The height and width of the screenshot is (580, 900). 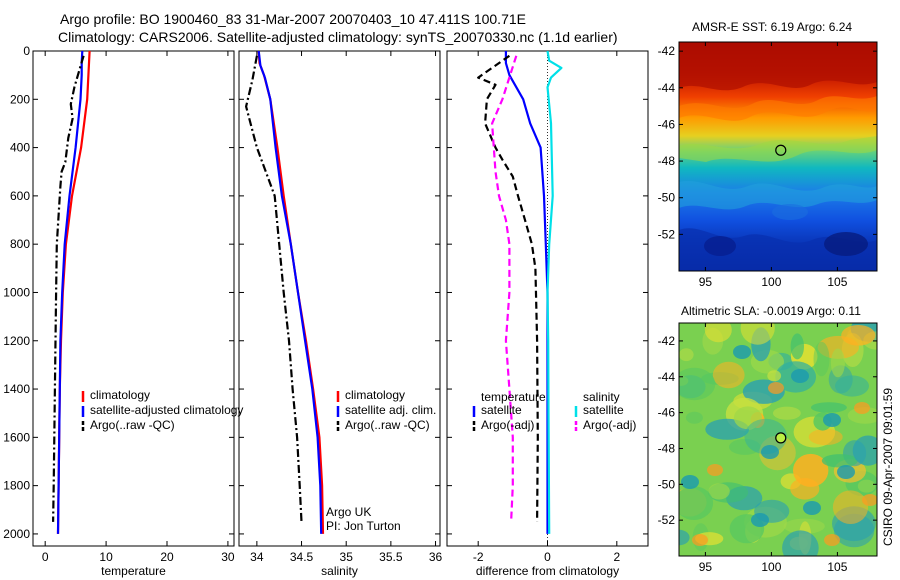 What do you see at coordinates (228, 557) in the screenshot?
I see `x-tick-label: 30` at bounding box center [228, 557].